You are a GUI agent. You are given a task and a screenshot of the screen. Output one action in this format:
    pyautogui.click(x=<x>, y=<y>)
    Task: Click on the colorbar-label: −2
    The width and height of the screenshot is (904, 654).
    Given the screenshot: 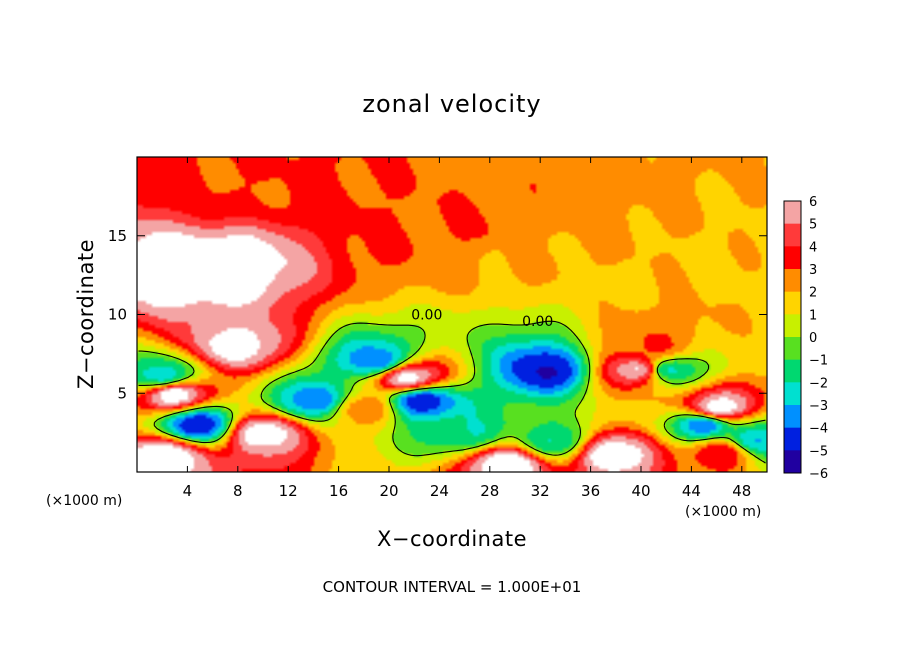 What is the action you would take?
    pyautogui.click(x=818, y=383)
    